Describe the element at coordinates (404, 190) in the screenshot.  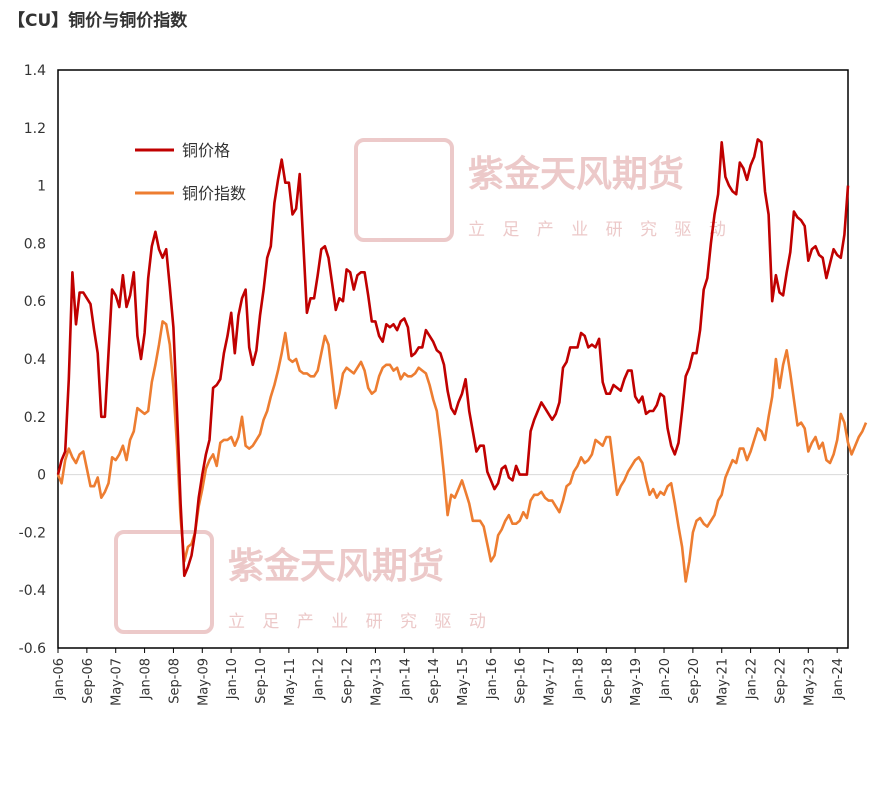
I see `watermark-seal-top` at that location.